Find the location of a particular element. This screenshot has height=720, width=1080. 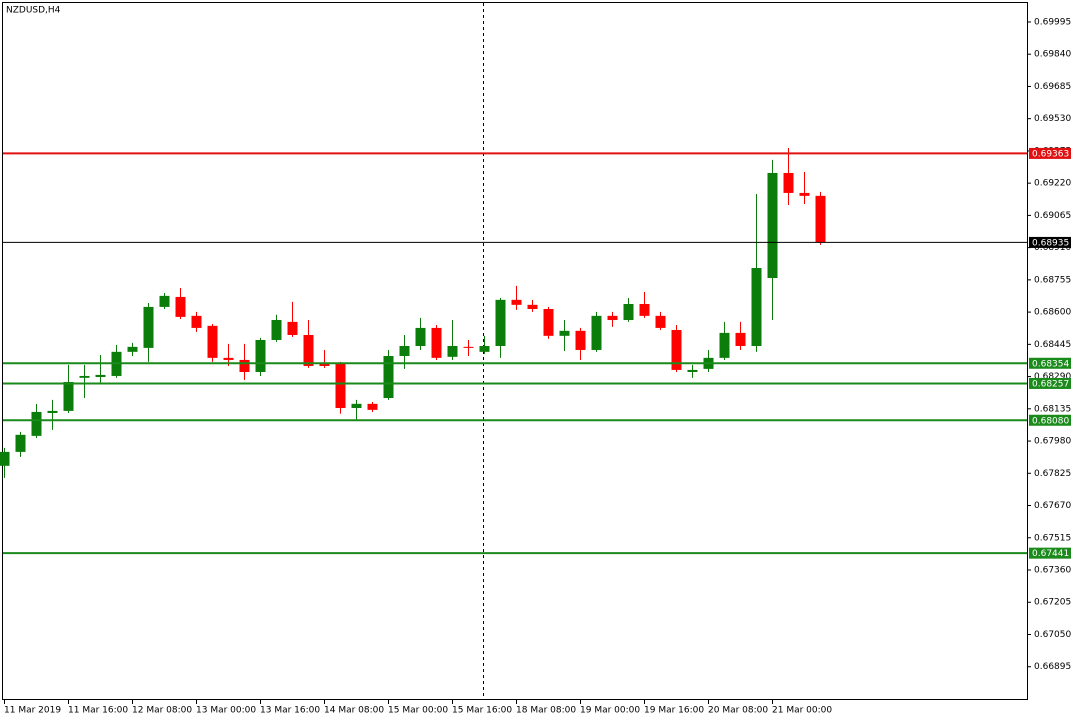

y-tick-label: 0.68135 is located at coordinates (1052, 409).